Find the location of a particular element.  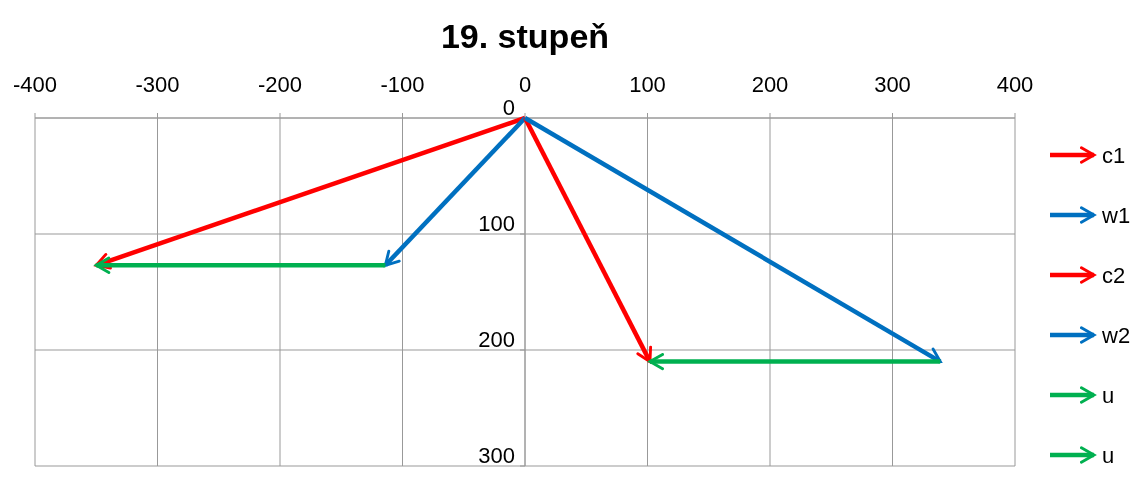

legend-label: w1 is located at coordinates (1116, 215).